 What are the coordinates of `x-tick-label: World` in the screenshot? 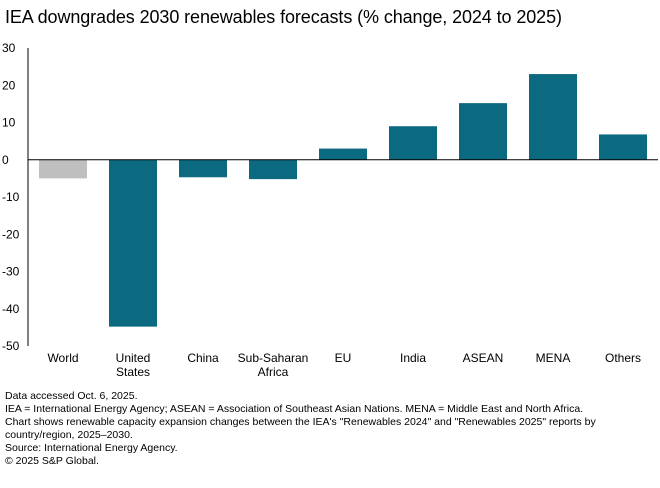 It's located at (62, 358).